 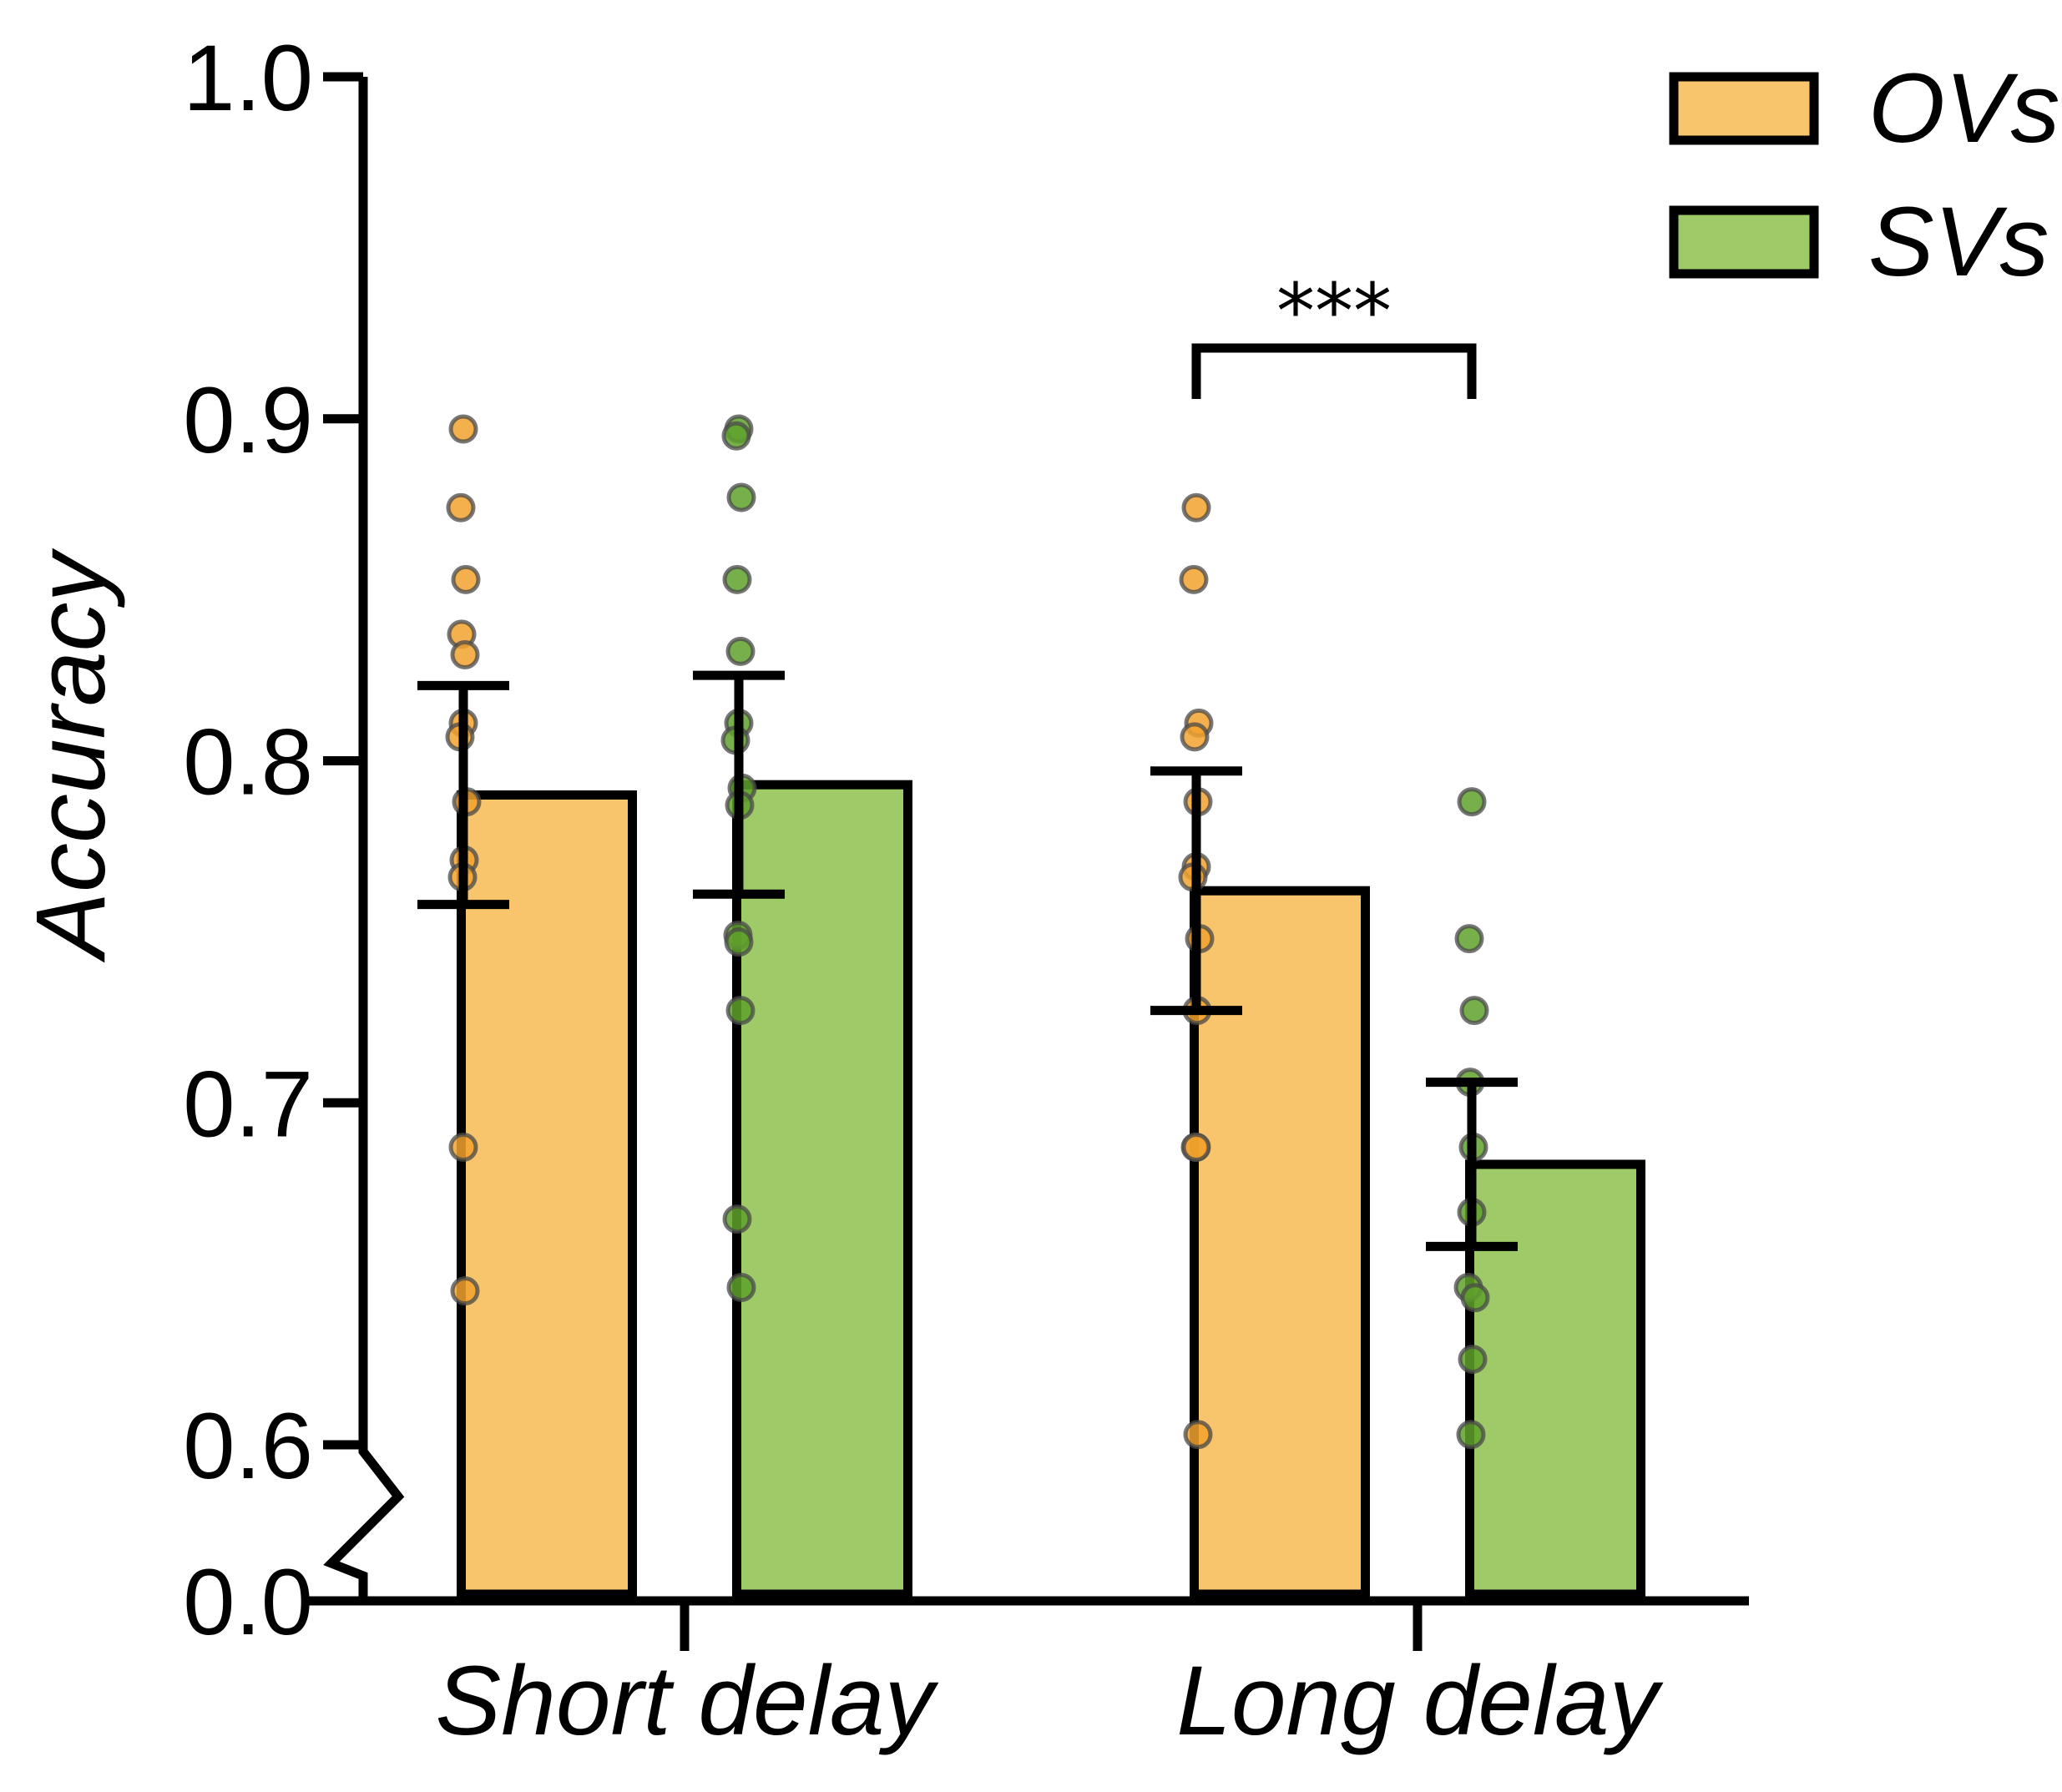 I want to click on x-label-long-delay: Long delay, so click(x=1419, y=1701).